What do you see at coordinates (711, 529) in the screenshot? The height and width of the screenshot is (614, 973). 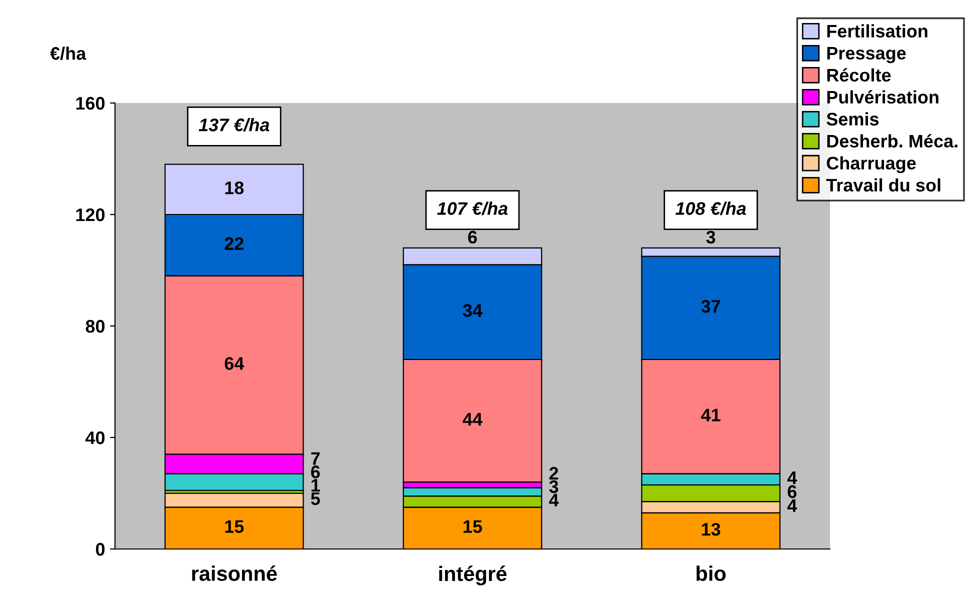 I see `data-label: 13` at bounding box center [711, 529].